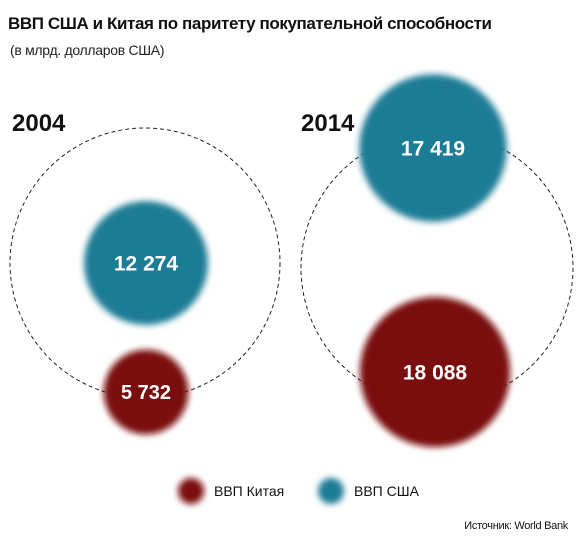 Image resolution: width=580 pixels, height=544 pixels. I want to click on value-label-usa-2014: 17 419, so click(433, 149).